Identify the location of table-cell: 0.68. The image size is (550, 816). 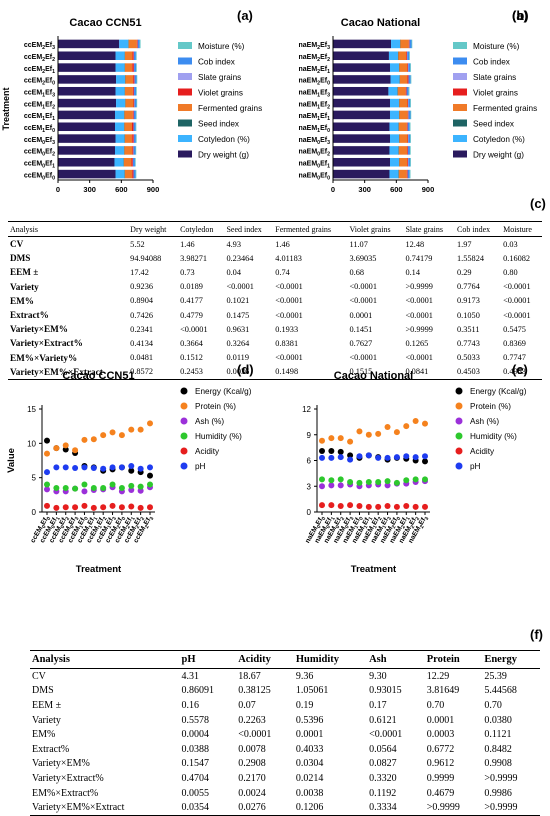
(357, 272).